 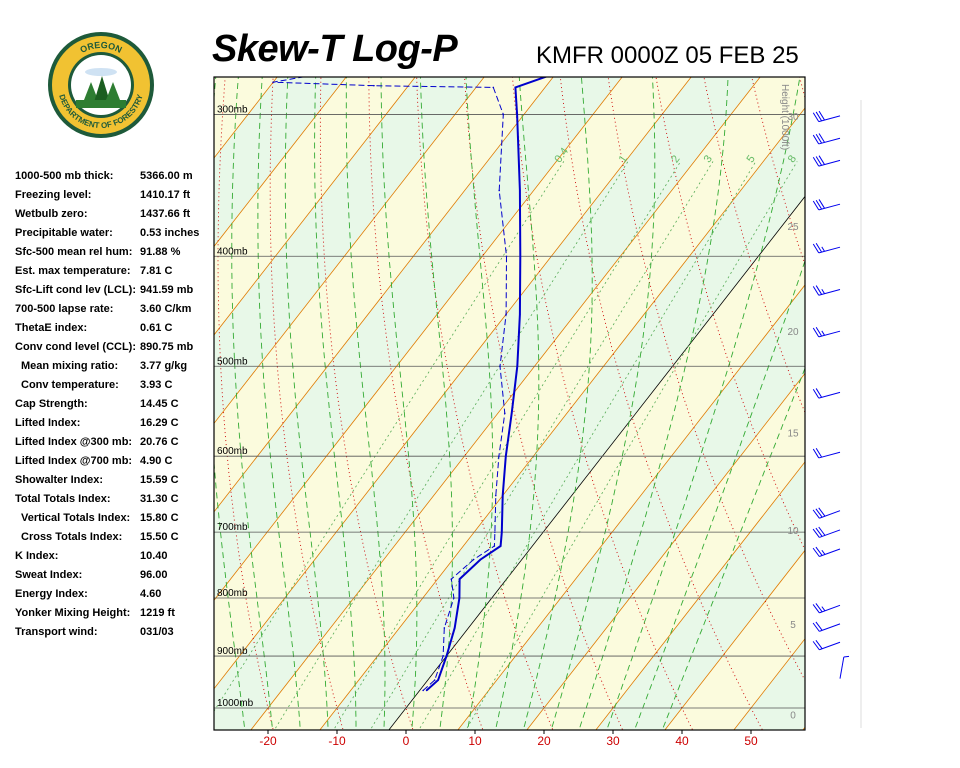 What do you see at coordinates (159, 499) in the screenshot?
I see `stat-value: 31.30 C` at bounding box center [159, 499].